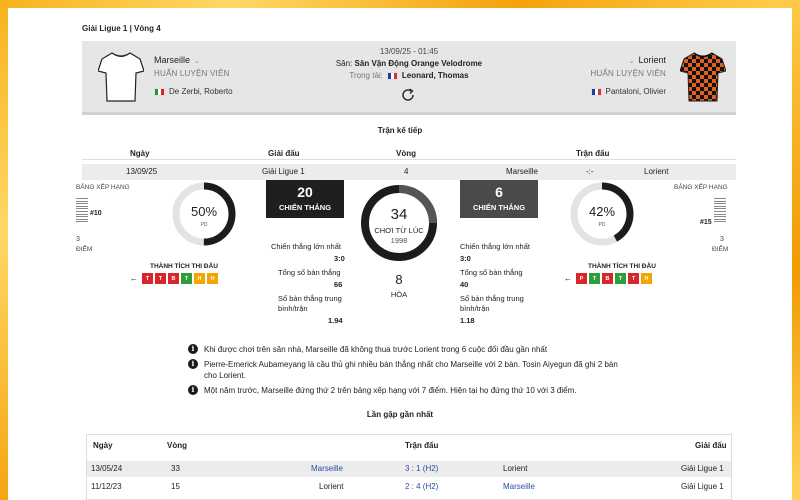  Describe the element at coordinates (467, 320) in the screenshot. I see `away-avg-goals: 1.18` at that location.